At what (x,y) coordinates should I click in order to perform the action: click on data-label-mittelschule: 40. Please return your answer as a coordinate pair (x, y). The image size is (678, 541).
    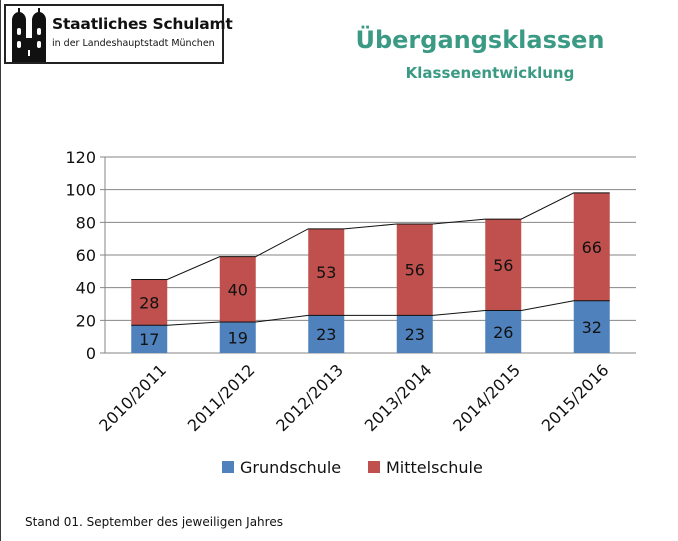
    Looking at the image, I should click on (238, 289).